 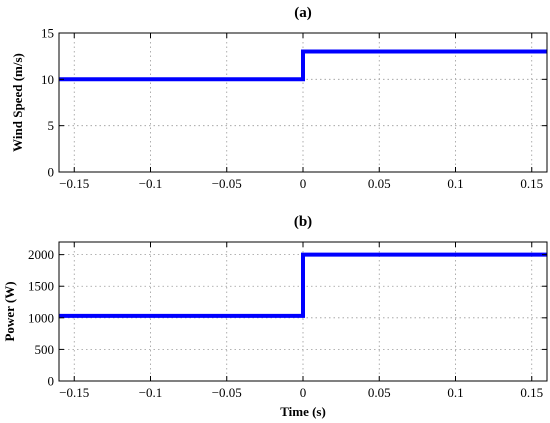 I want to click on x-axis-label: Time (s), so click(x=303, y=411).